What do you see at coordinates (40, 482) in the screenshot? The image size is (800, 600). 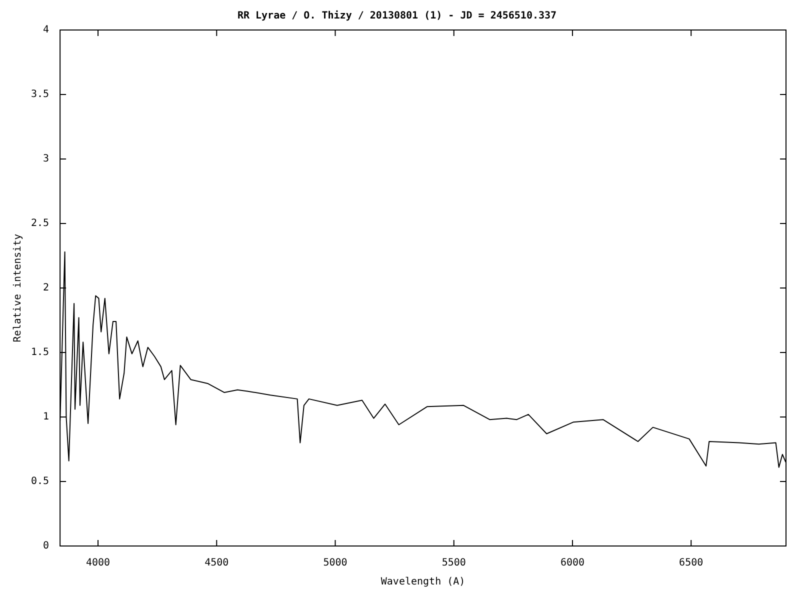 I see `y-tick-label: 0.5` at bounding box center [40, 482].